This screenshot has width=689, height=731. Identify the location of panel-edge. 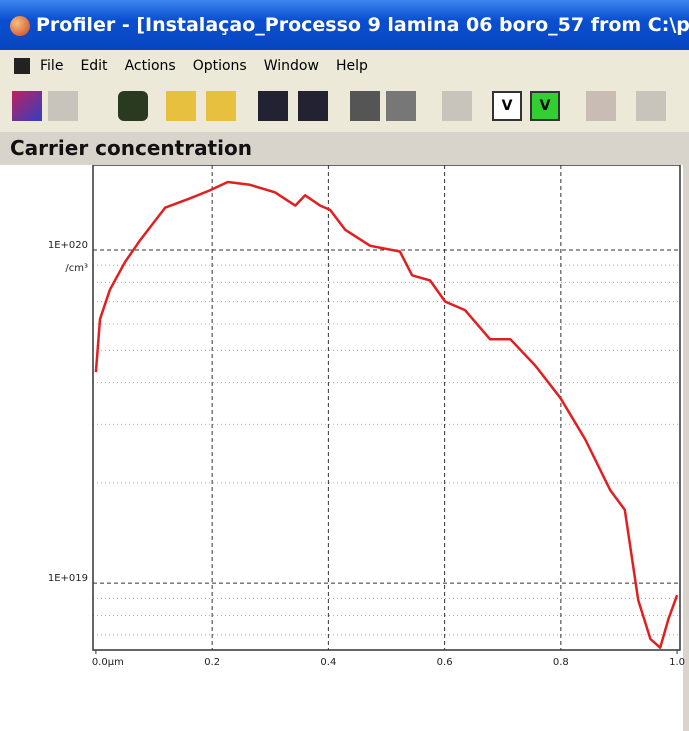
(686, 448).